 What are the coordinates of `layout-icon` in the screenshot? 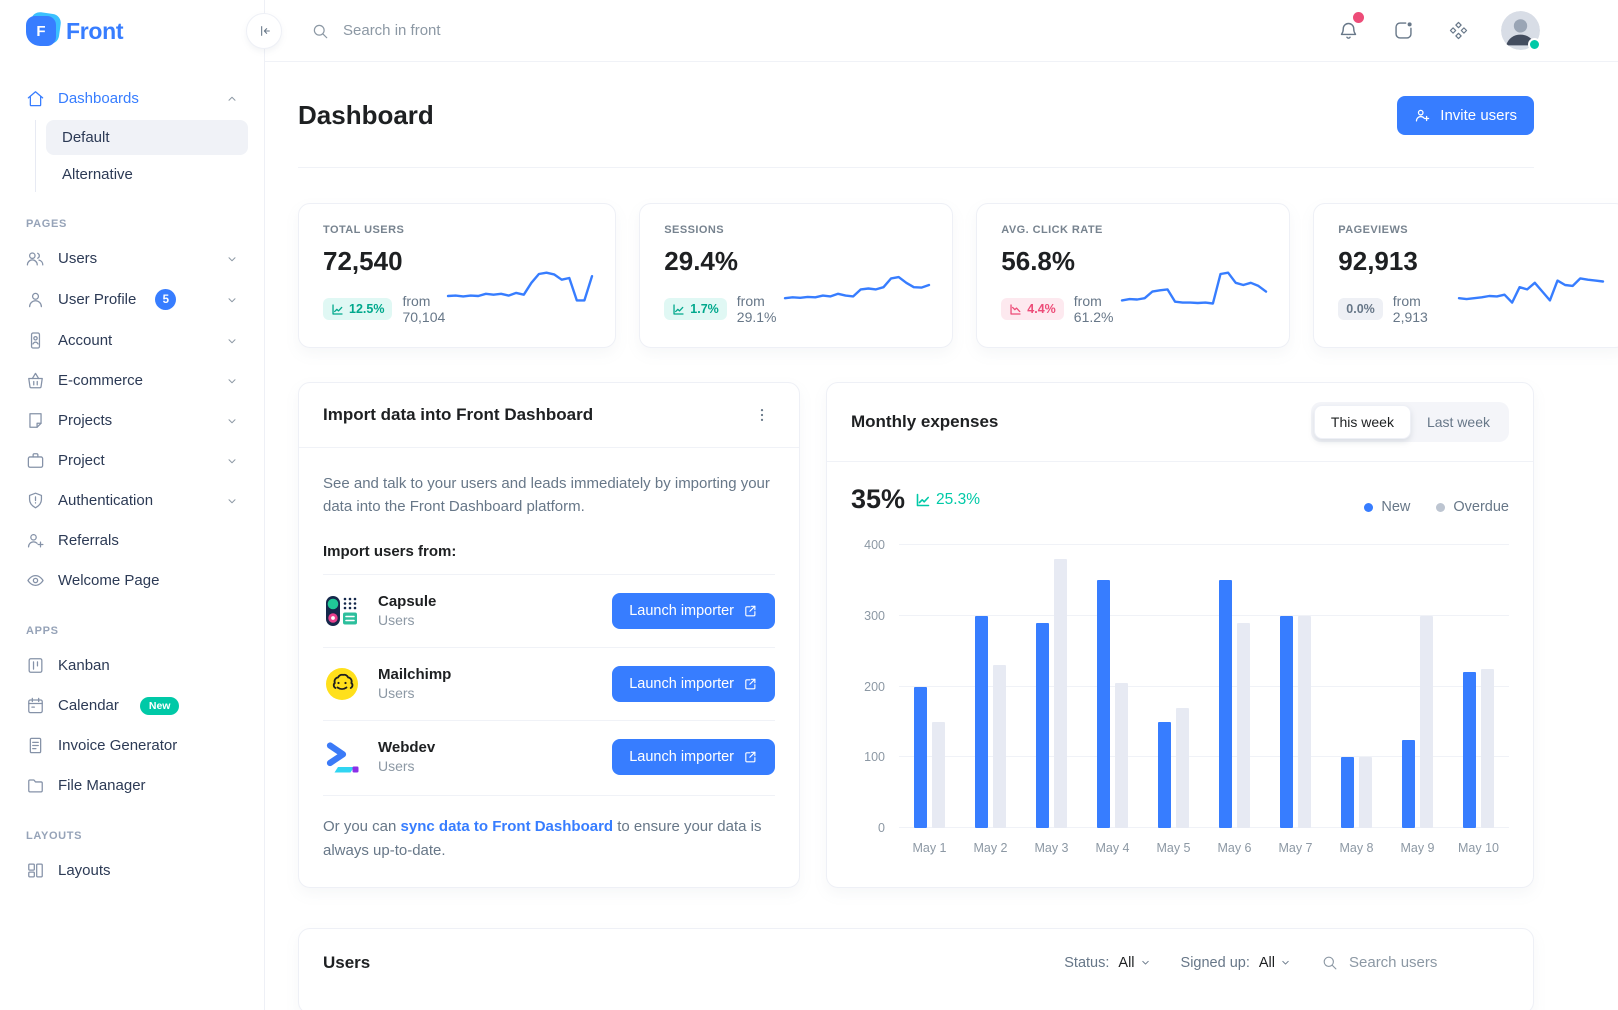 It's located at (35, 870).